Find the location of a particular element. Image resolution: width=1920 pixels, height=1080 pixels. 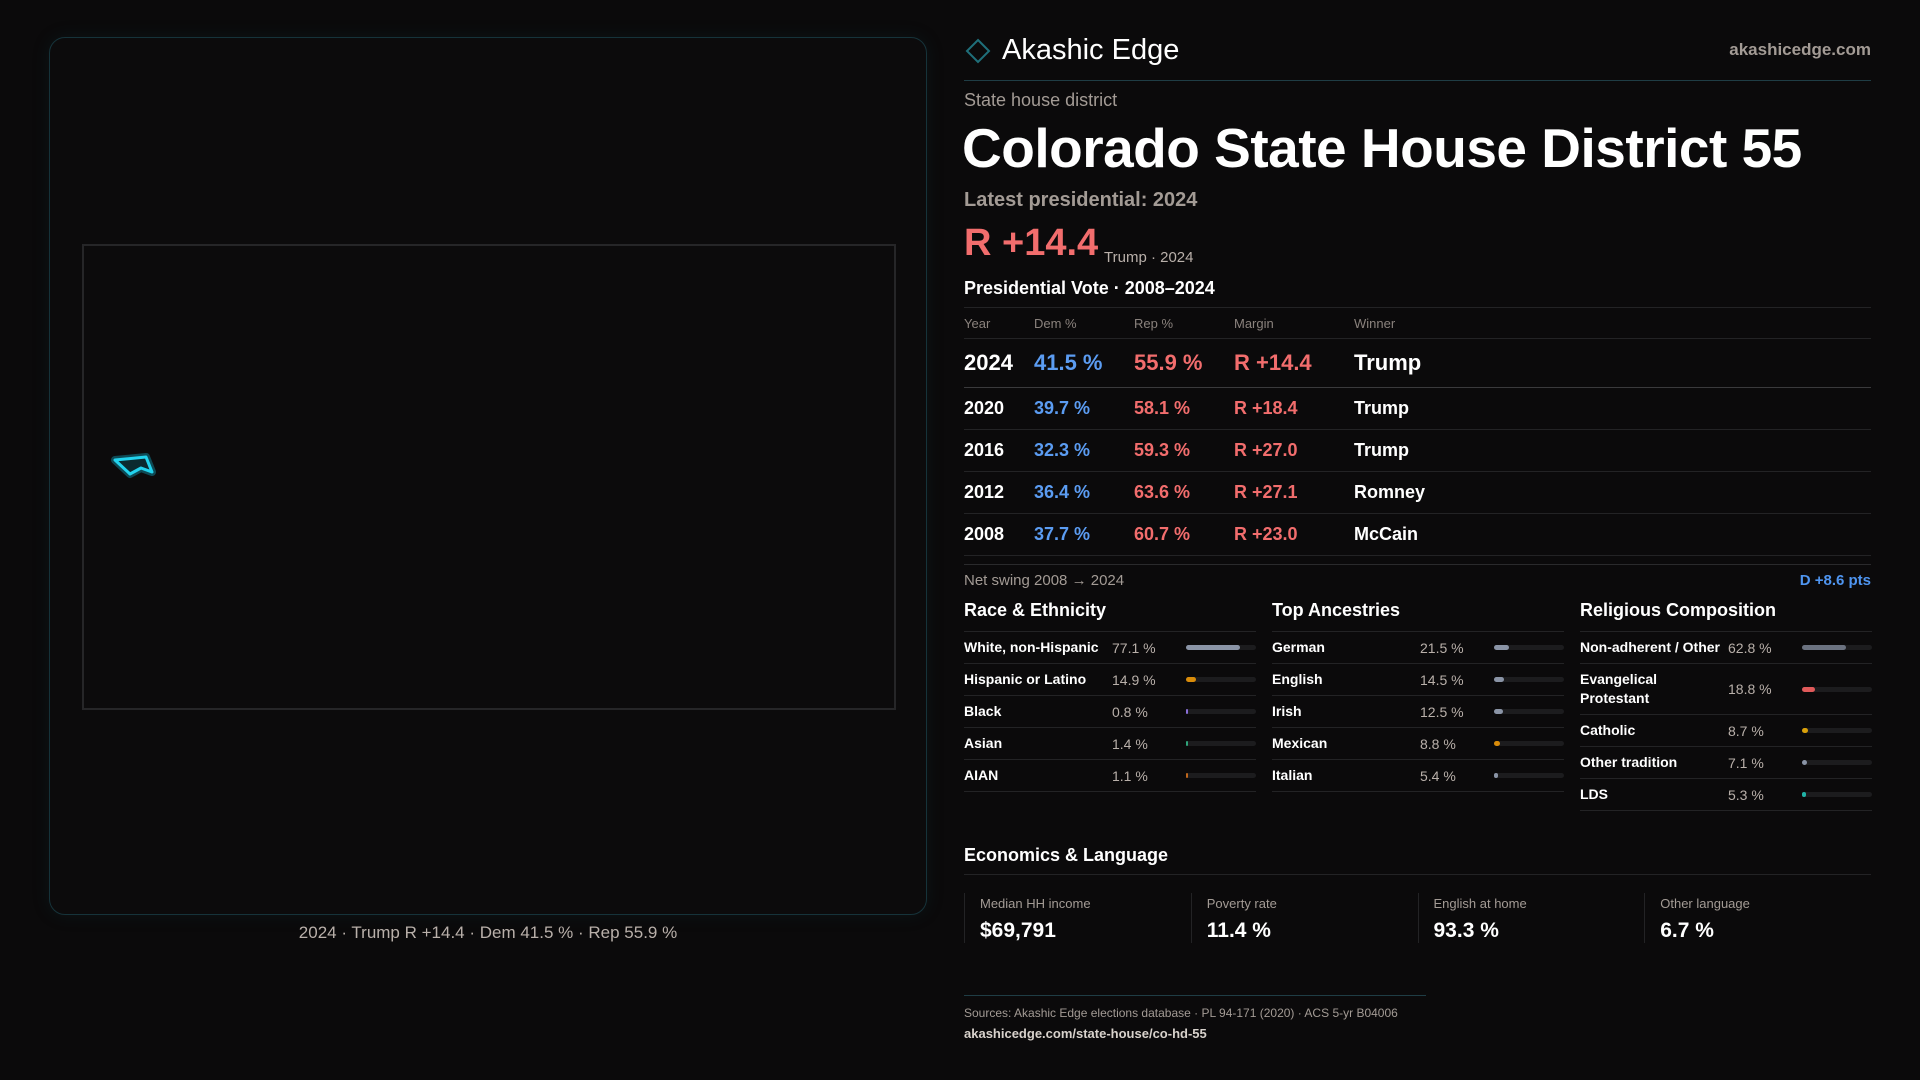

stat-row: Catholic 8.7 % is located at coordinates (1726, 731).